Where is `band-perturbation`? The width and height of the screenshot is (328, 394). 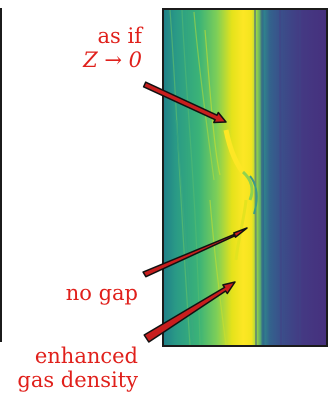 band-perturbation is located at coordinates (240, 195).